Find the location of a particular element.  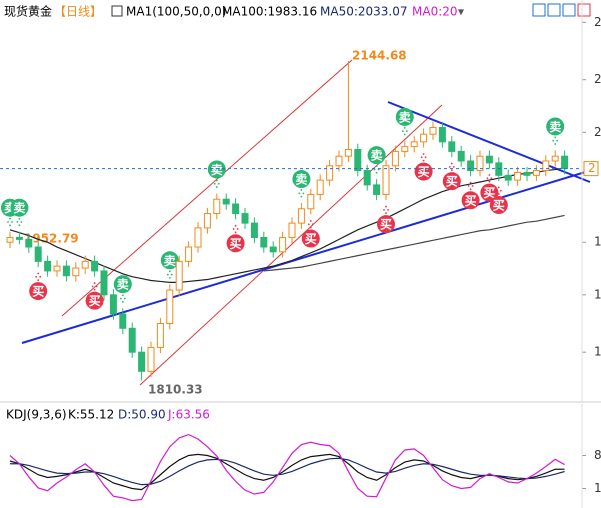

close-button is located at coordinates (584, 10).